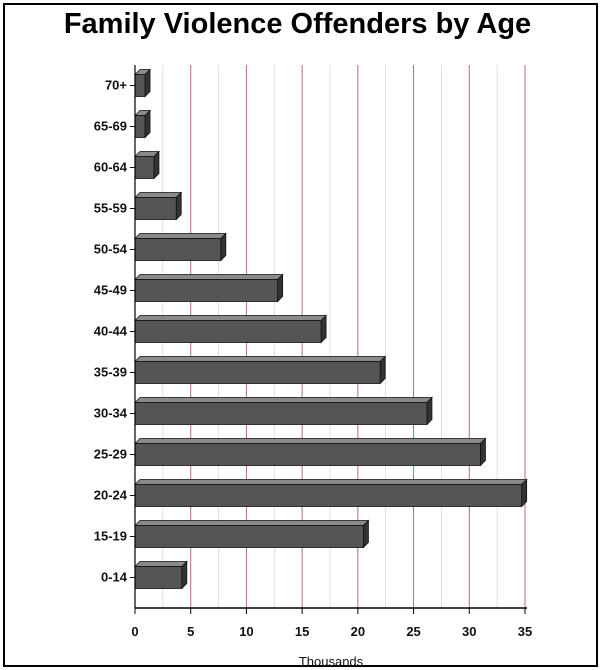 The image size is (603, 670). Describe the element at coordinates (110, 372) in the screenshot. I see `y-tick-label: 35-39` at that location.